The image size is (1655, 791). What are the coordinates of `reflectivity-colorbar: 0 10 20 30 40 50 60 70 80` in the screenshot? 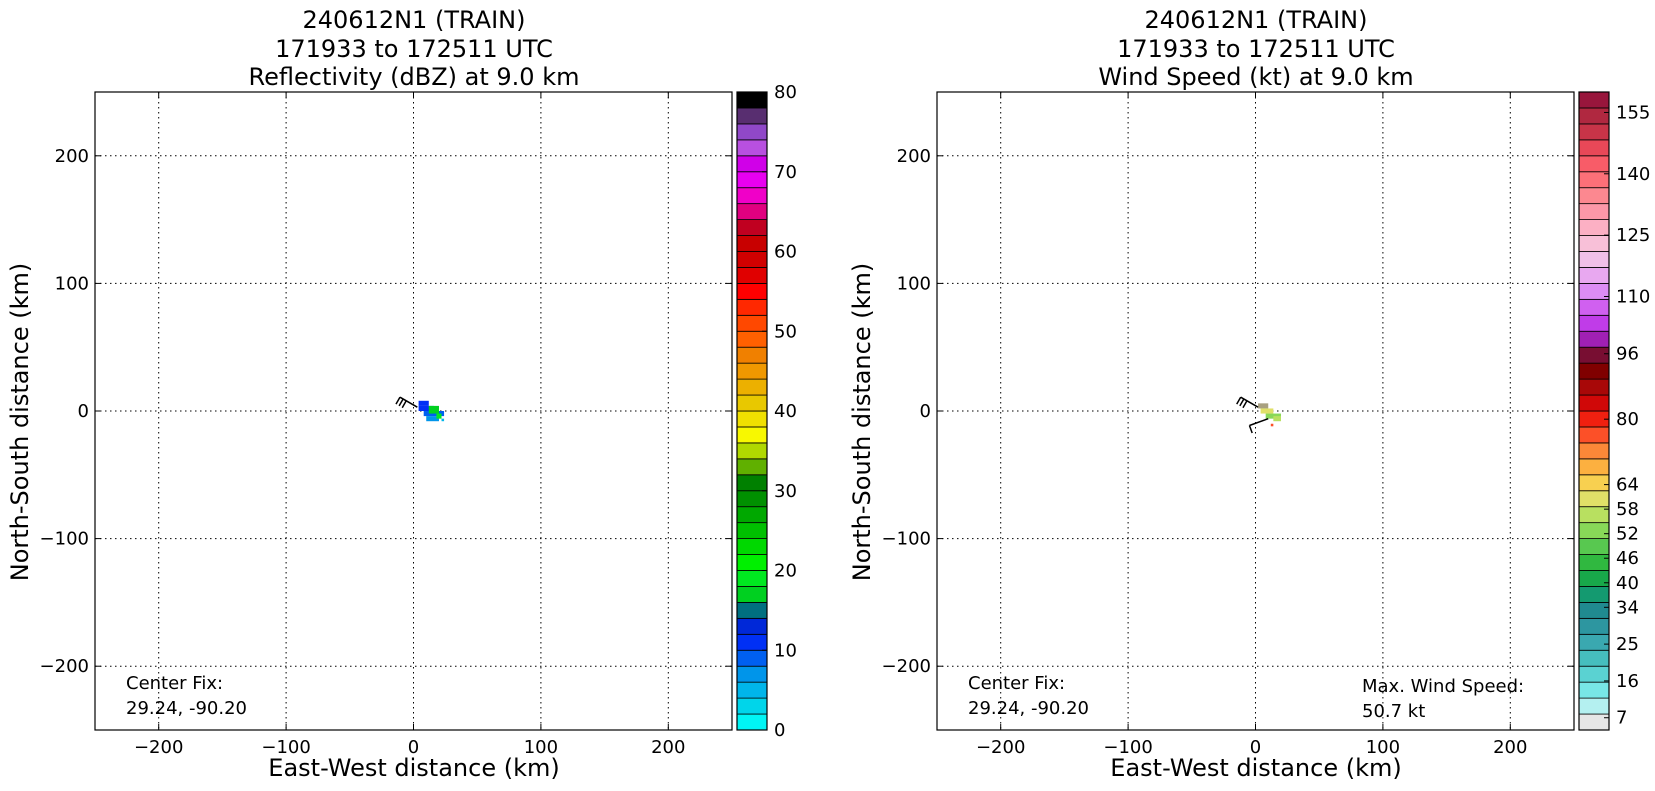 It's located at (766, 411).